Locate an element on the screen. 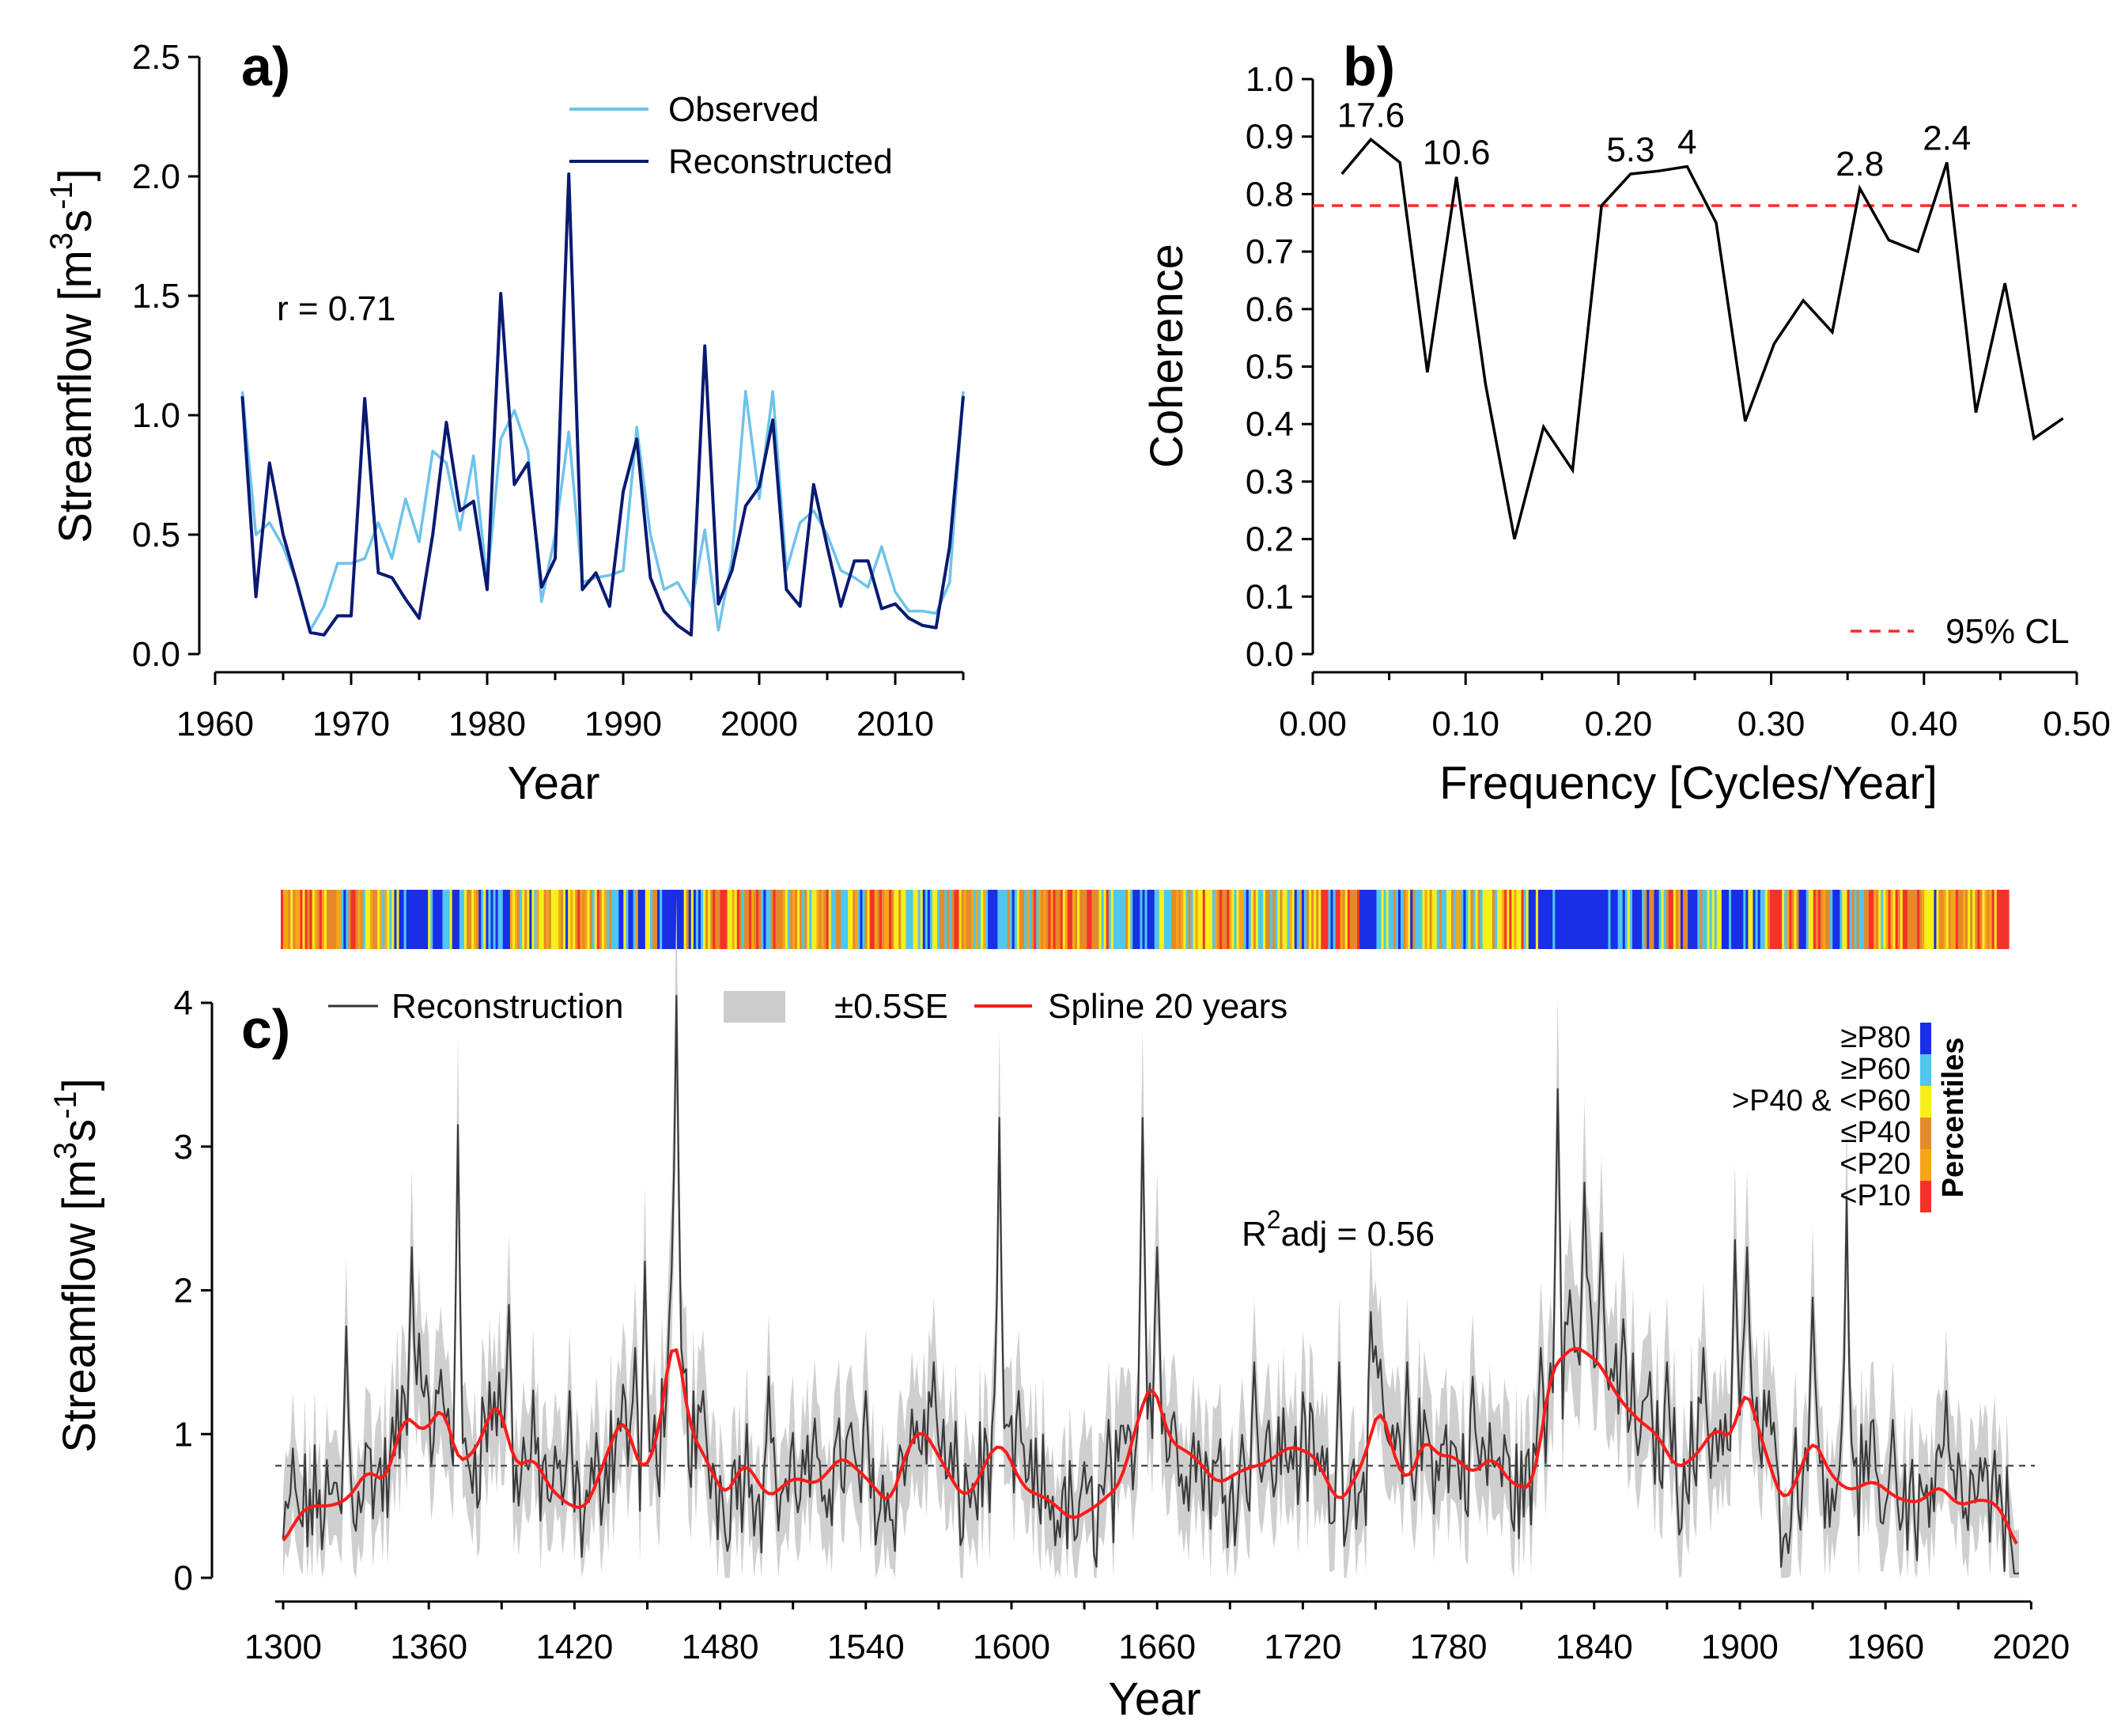 The image size is (2125, 1736). y-tick-label: 2.5 is located at coordinates (156, 57).